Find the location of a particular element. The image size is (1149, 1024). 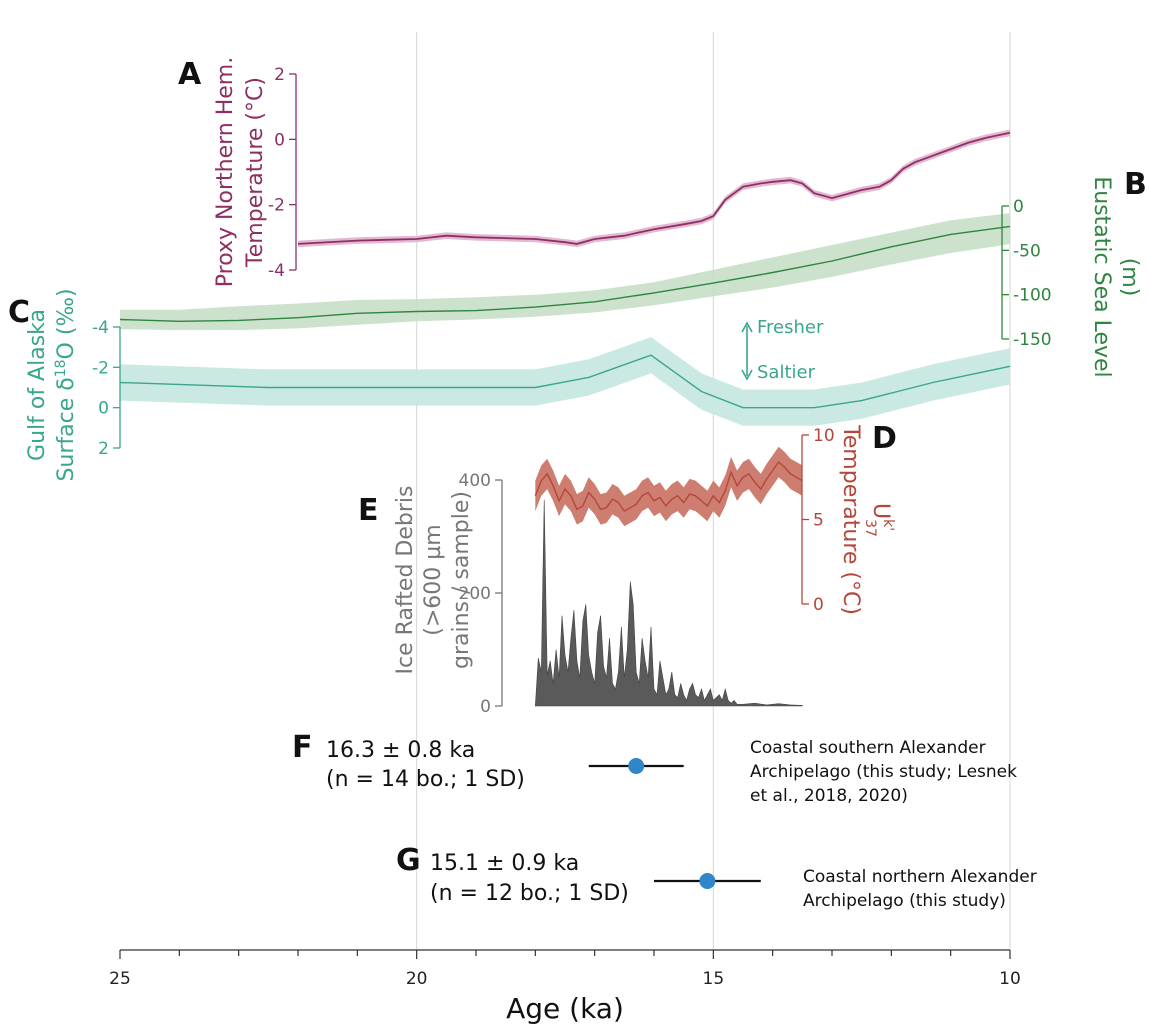

panel-letter-a: A is located at coordinates (190, 74).